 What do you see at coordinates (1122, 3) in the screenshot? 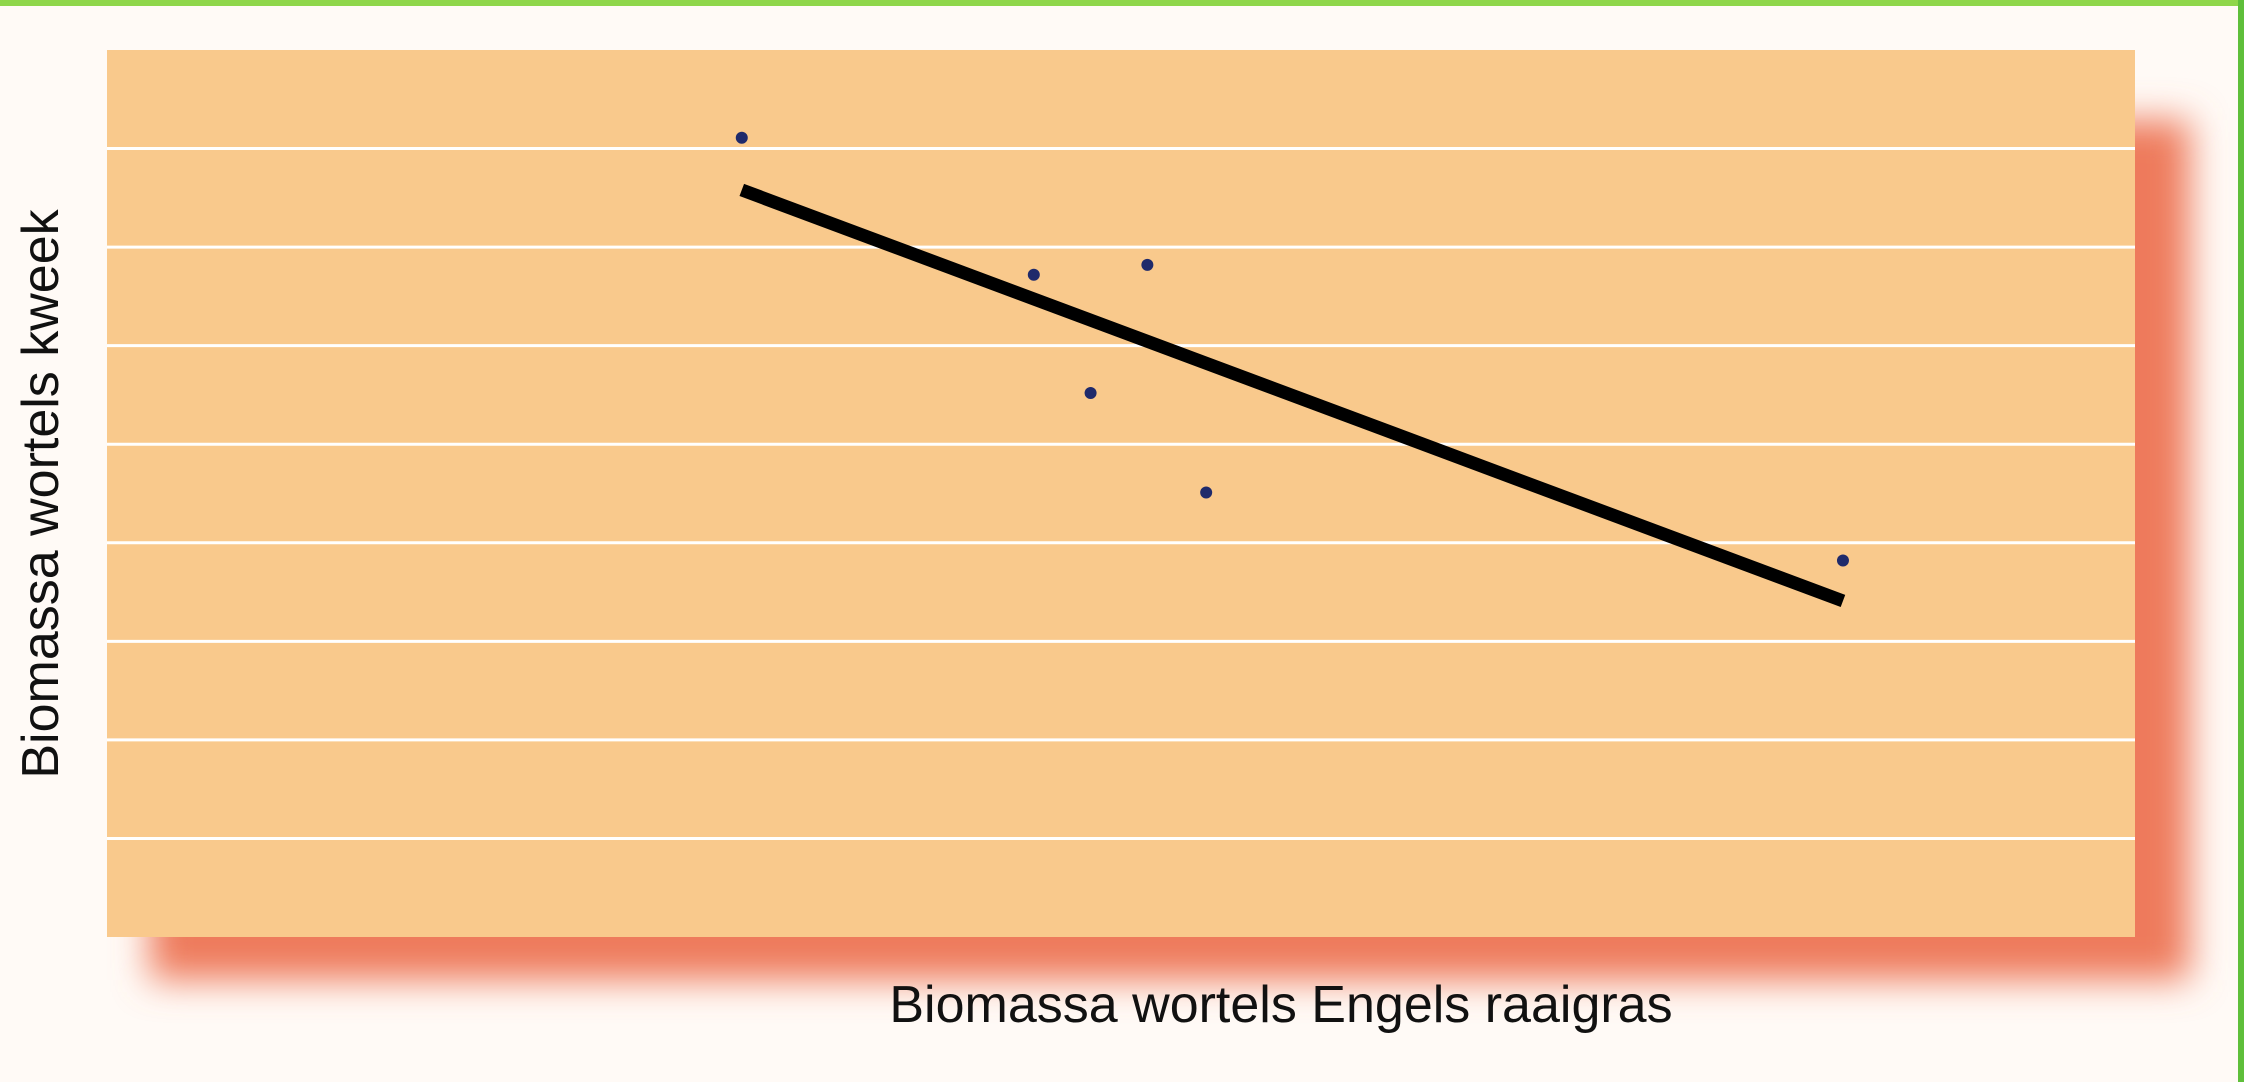
I see `top-border` at bounding box center [1122, 3].